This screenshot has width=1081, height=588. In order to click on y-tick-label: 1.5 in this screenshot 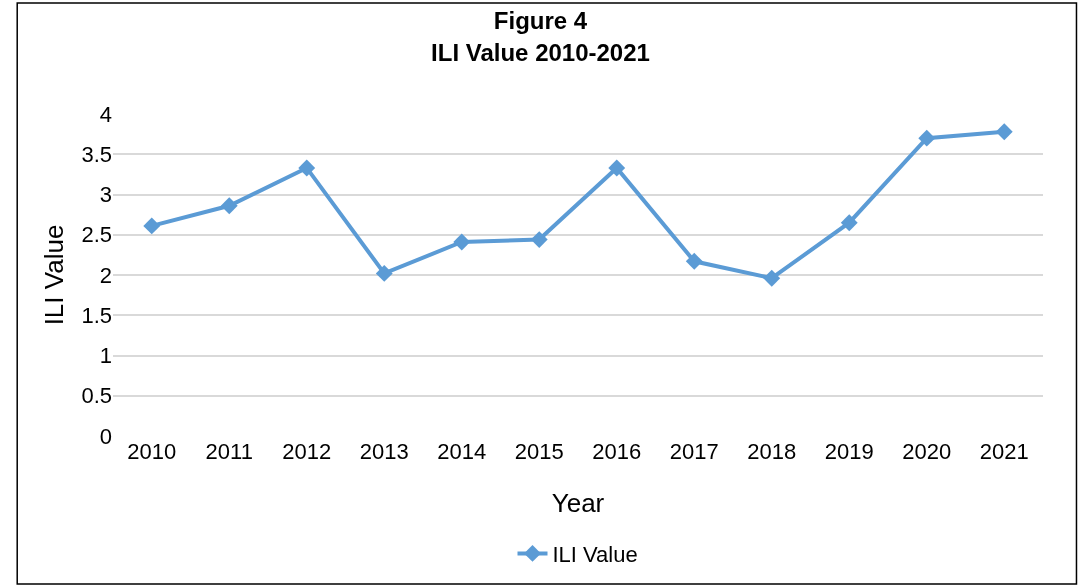, I will do `click(96, 315)`.